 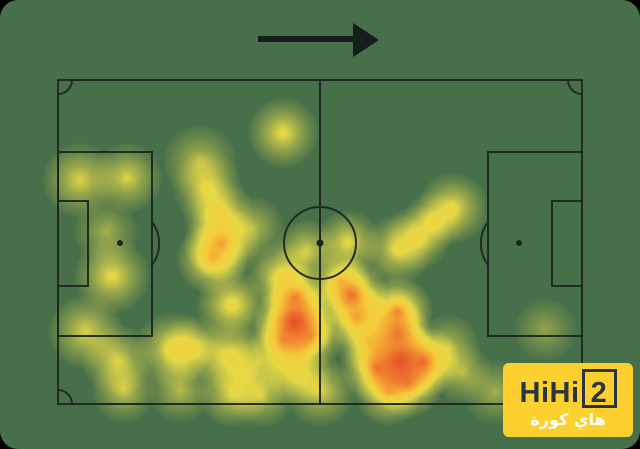 I want to click on corner-arc-top-right, so click(x=575, y=87).